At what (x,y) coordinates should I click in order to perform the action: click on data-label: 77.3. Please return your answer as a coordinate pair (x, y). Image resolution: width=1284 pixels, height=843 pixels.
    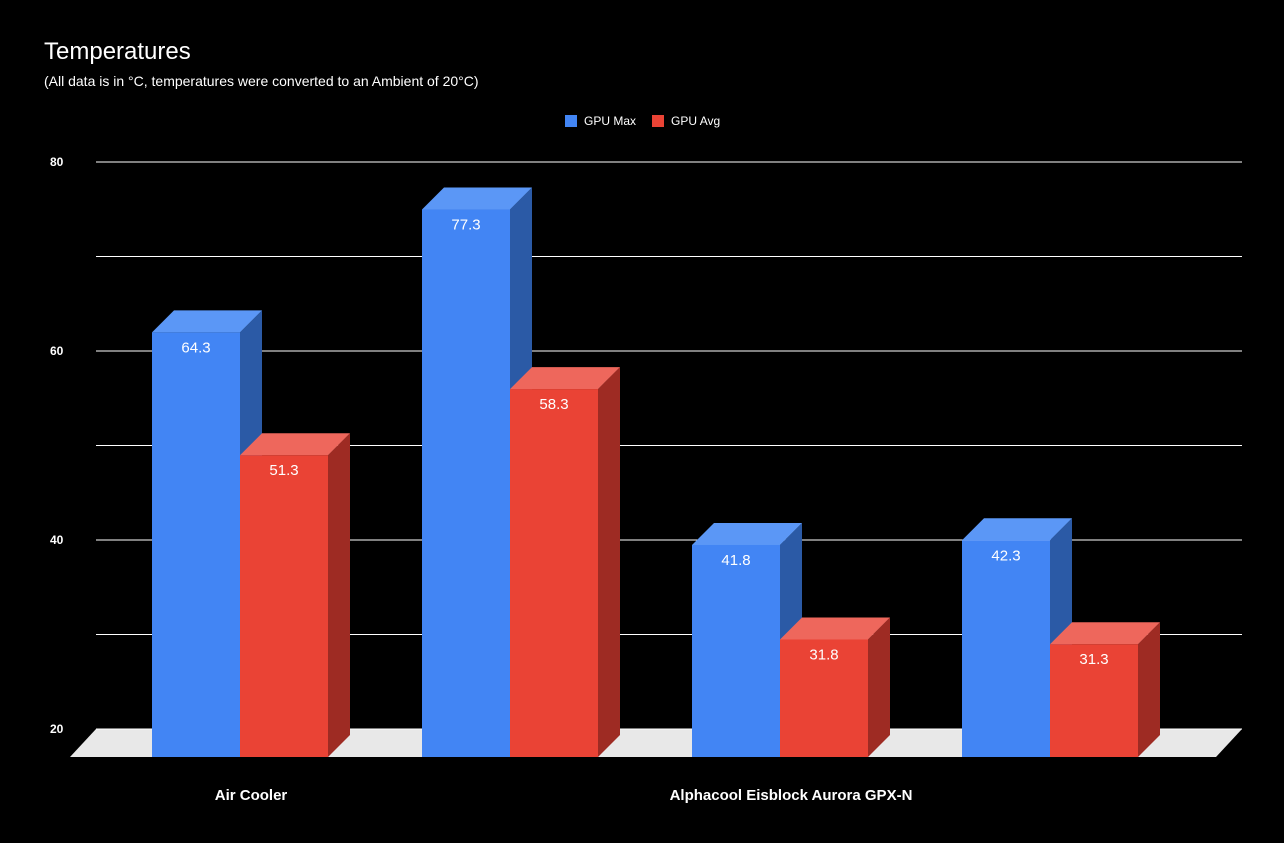
    Looking at the image, I should click on (465, 225).